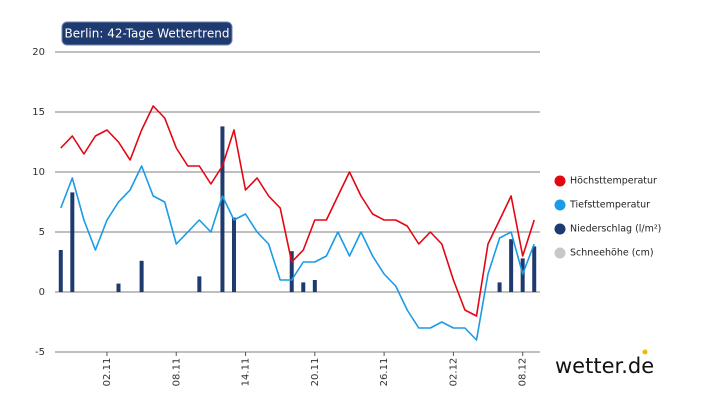  What do you see at coordinates (107, 372) in the screenshot?
I see `x-tick-label: 02.11` at bounding box center [107, 372].